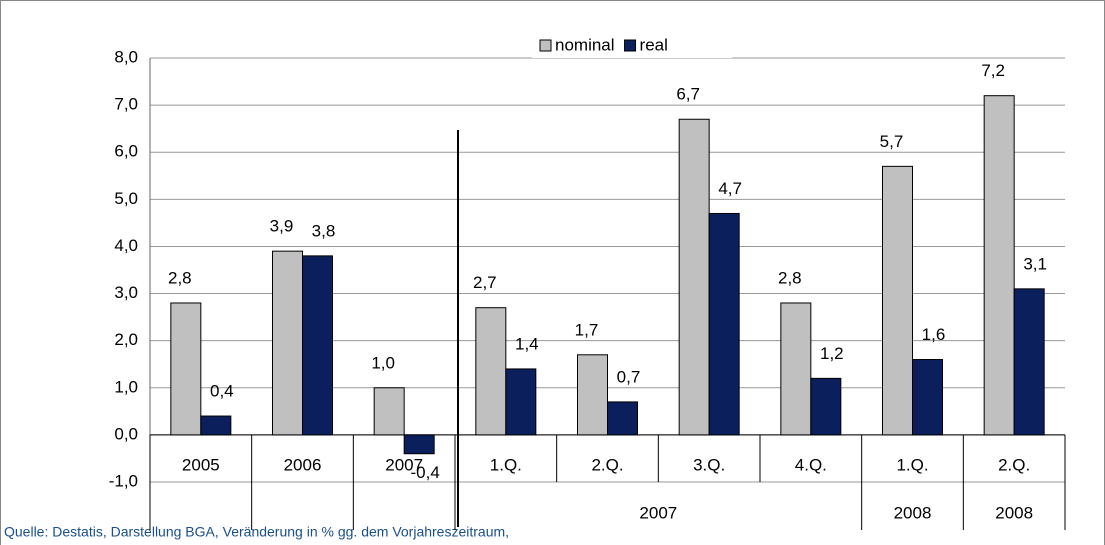  What do you see at coordinates (126, 292) in the screenshot?
I see `y-tick-label: 3,0` at bounding box center [126, 292].